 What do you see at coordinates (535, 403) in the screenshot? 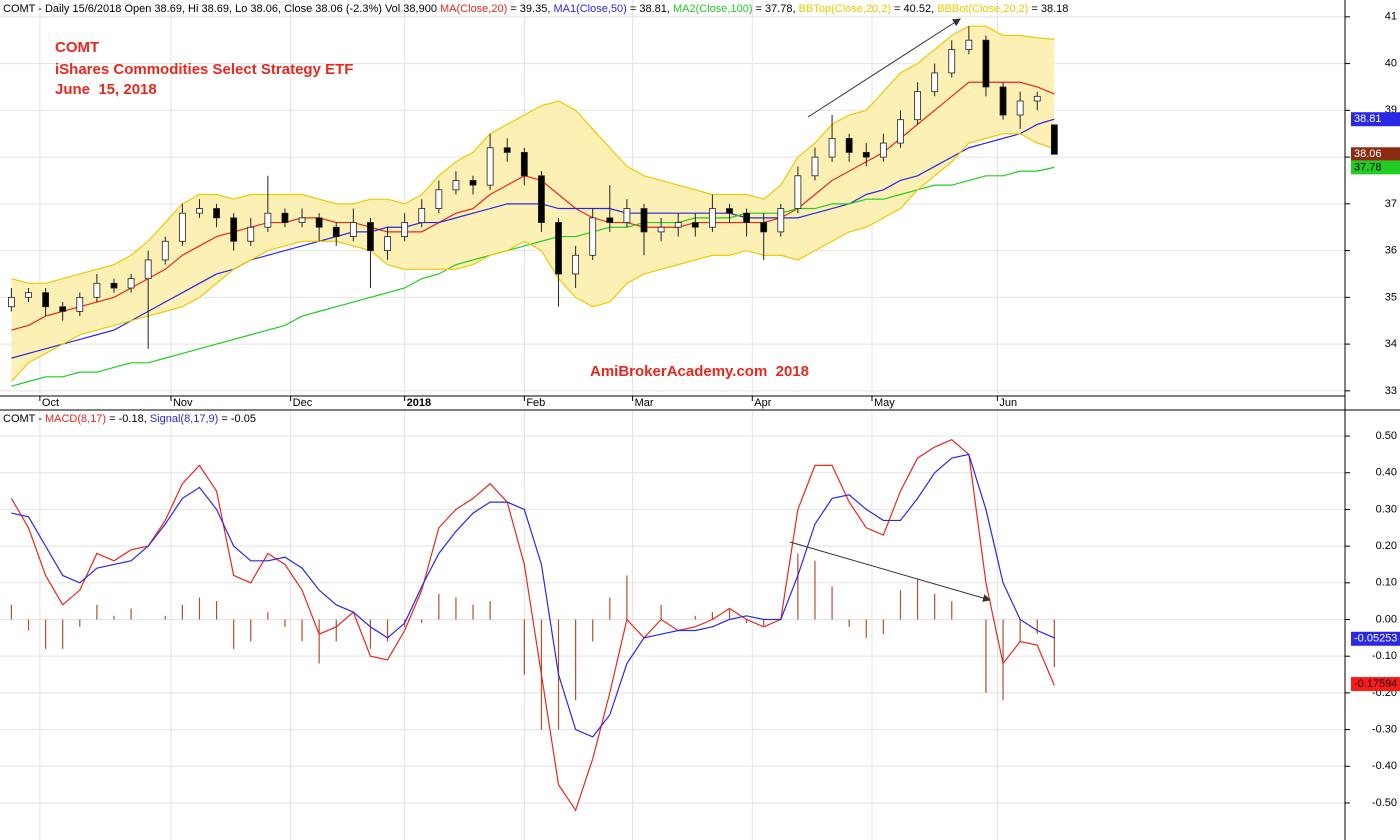
I see `x-tick-label: Feb` at bounding box center [535, 403].